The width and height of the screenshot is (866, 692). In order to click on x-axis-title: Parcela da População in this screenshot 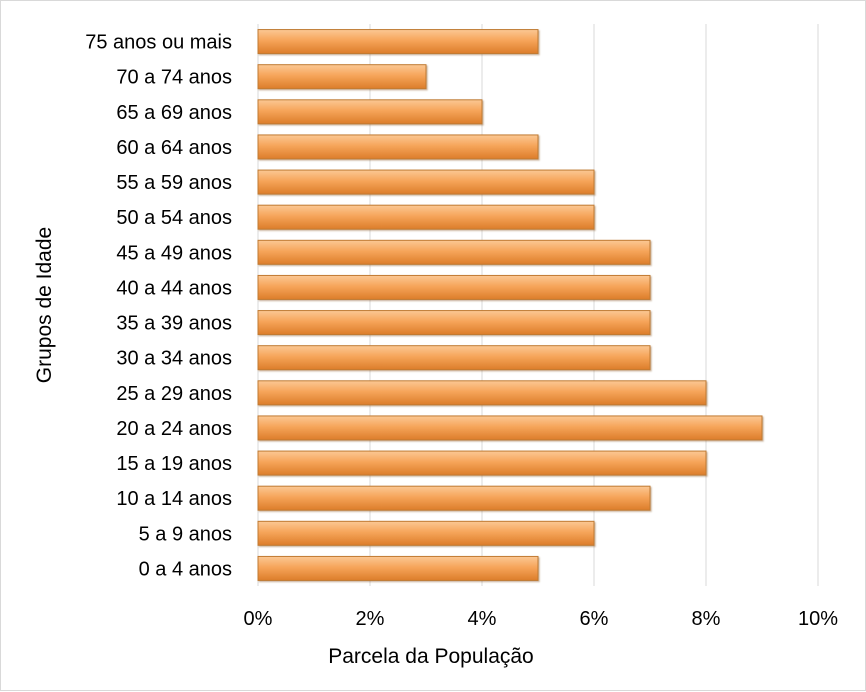, I will do `click(430, 656)`.